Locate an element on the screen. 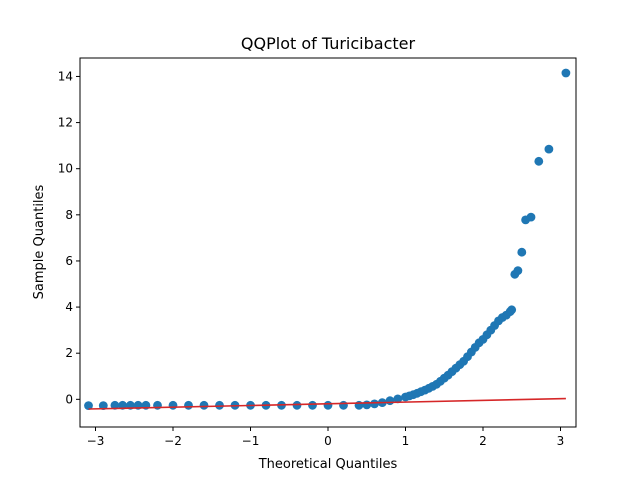 Image resolution: width=640 pixels, height=480 pixels. x-tick-label: −2 is located at coordinates (173, 441).